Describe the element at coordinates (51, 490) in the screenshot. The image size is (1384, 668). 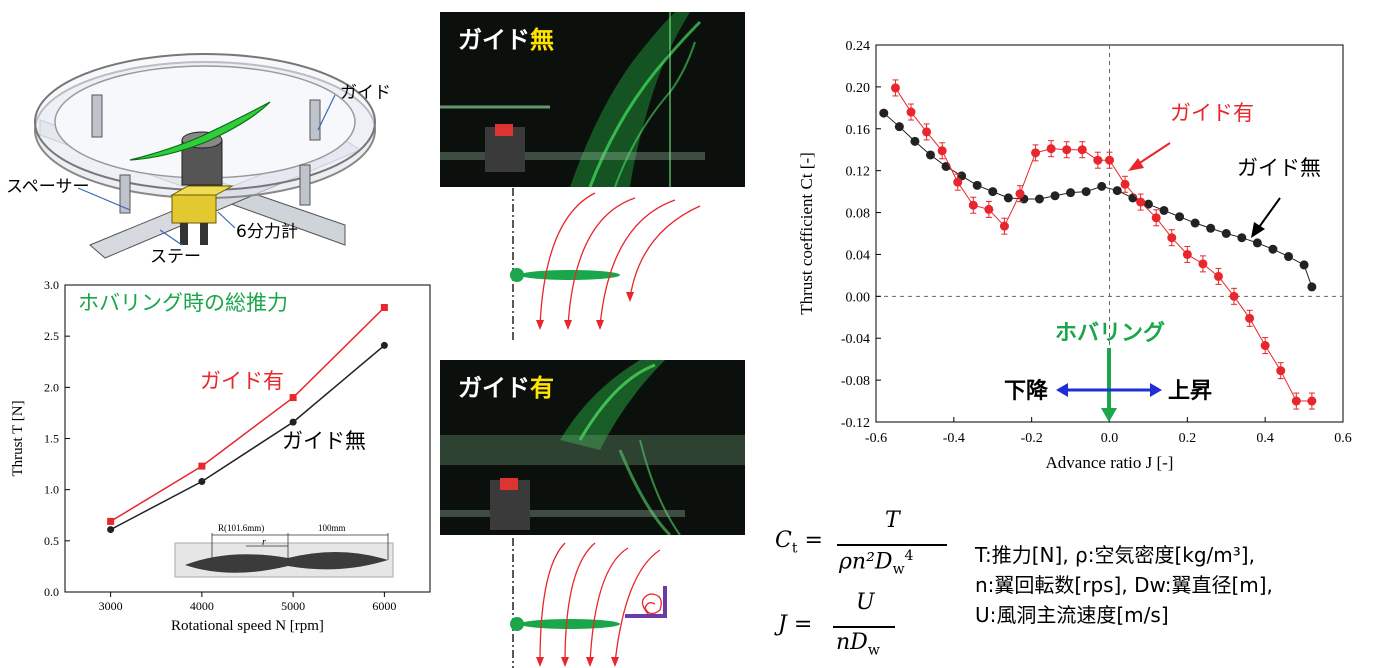
I see `lc-y-tick-label: 1.0` at that location.